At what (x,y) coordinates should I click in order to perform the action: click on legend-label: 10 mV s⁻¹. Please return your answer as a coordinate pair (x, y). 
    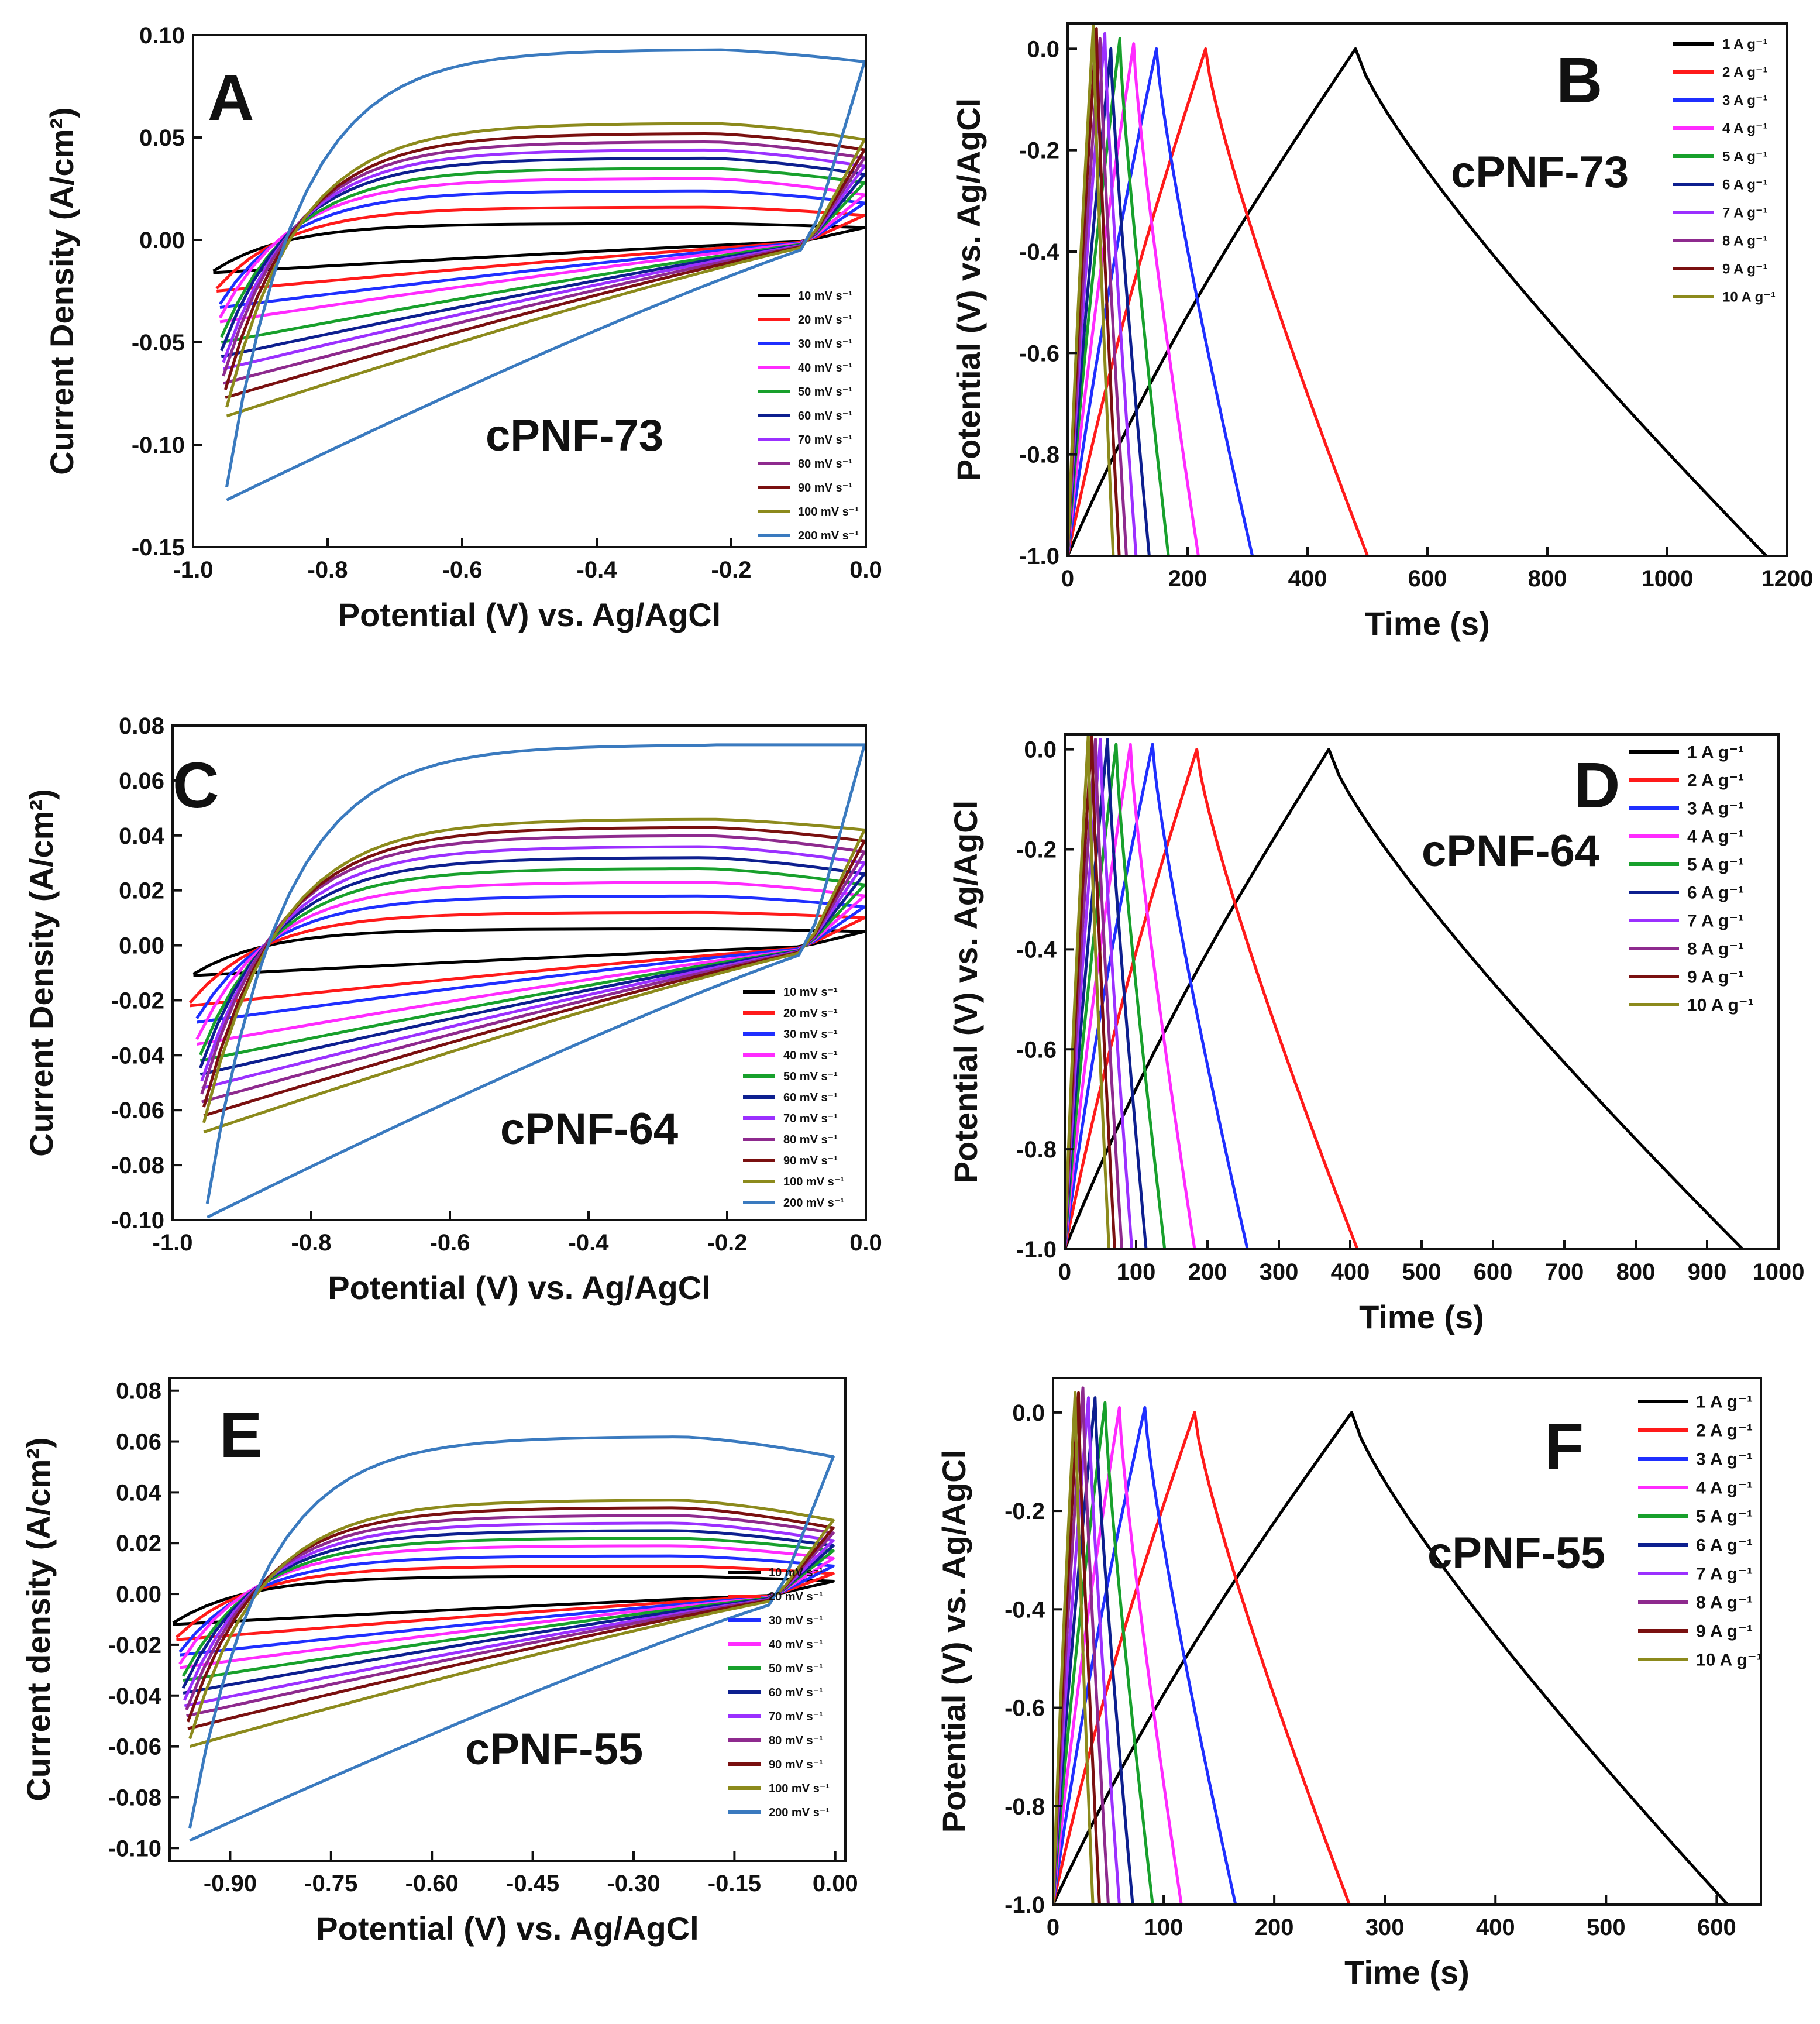
    Looking at the image, I should click on (810, 993).